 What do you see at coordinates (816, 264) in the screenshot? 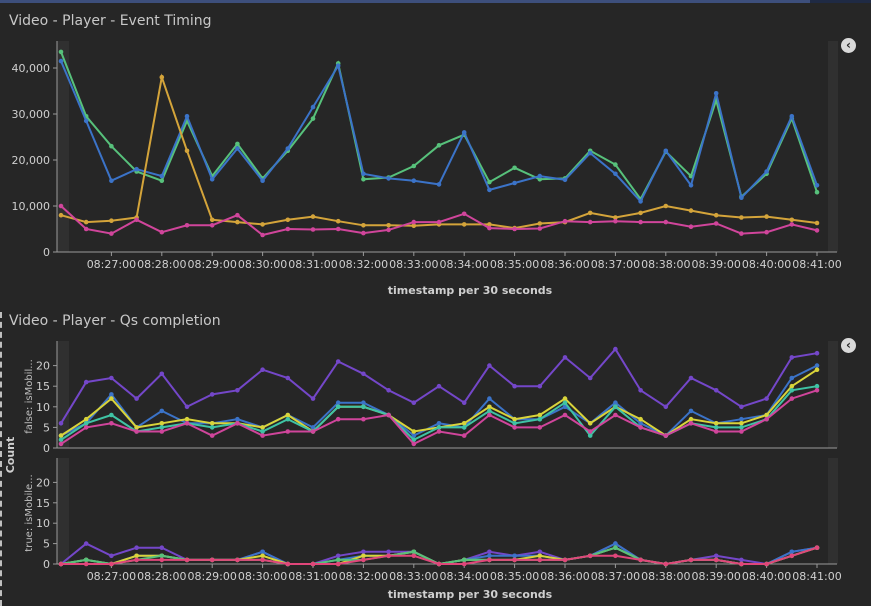
I see `timing-xtick-label: 08:41:00` at bounding box center [816, 264].